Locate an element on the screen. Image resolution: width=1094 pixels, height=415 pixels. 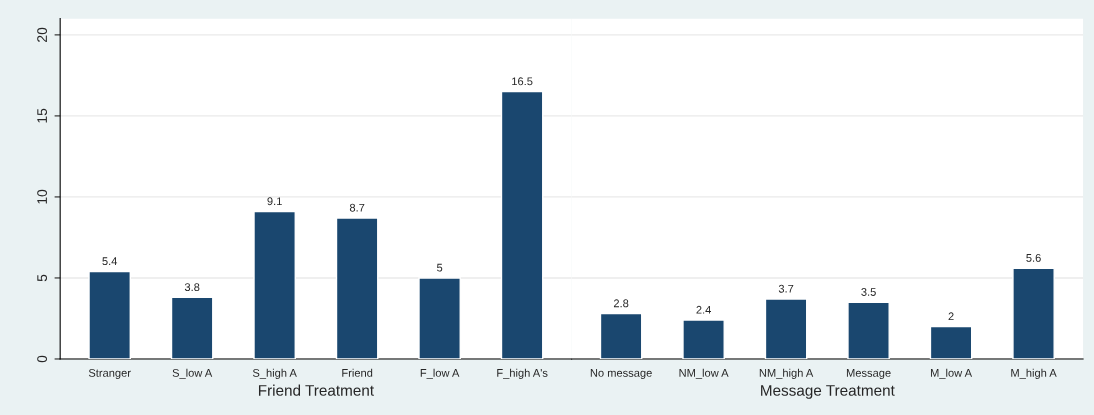
x-tick-label: Friend is located at coordinates (357, 372).